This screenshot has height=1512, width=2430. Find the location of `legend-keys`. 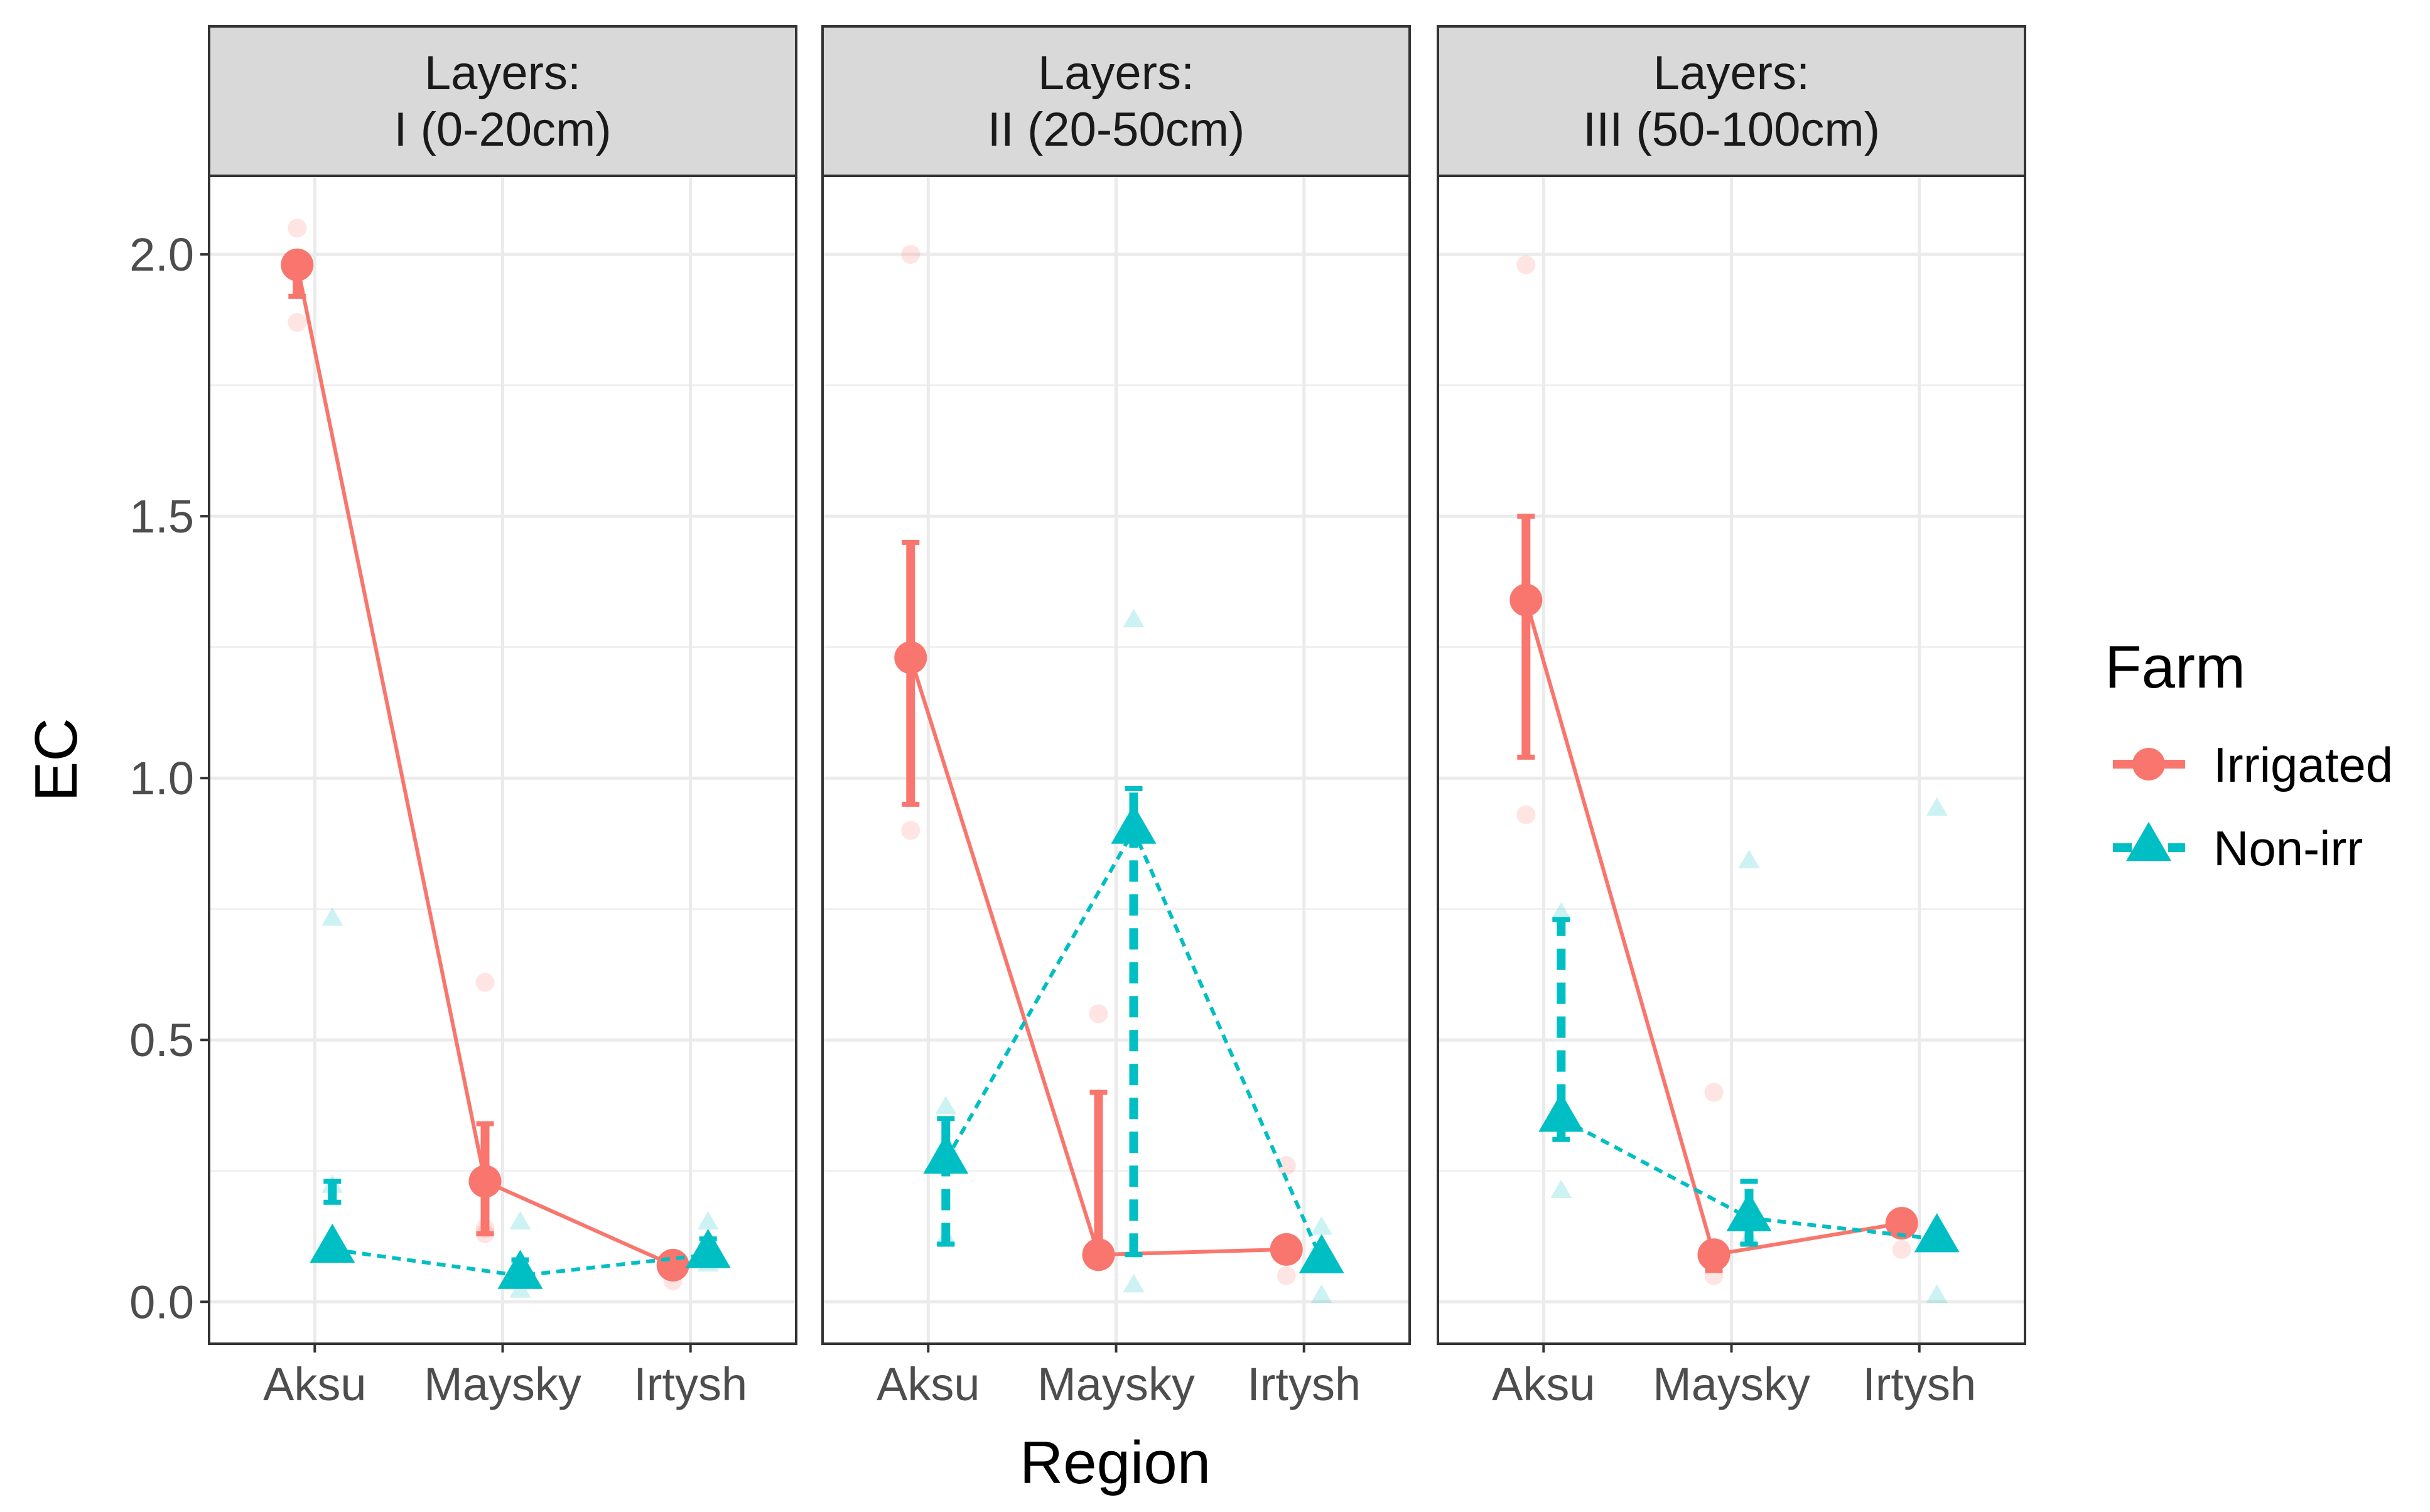

legend-keys is located at coordinates (2149, 804).